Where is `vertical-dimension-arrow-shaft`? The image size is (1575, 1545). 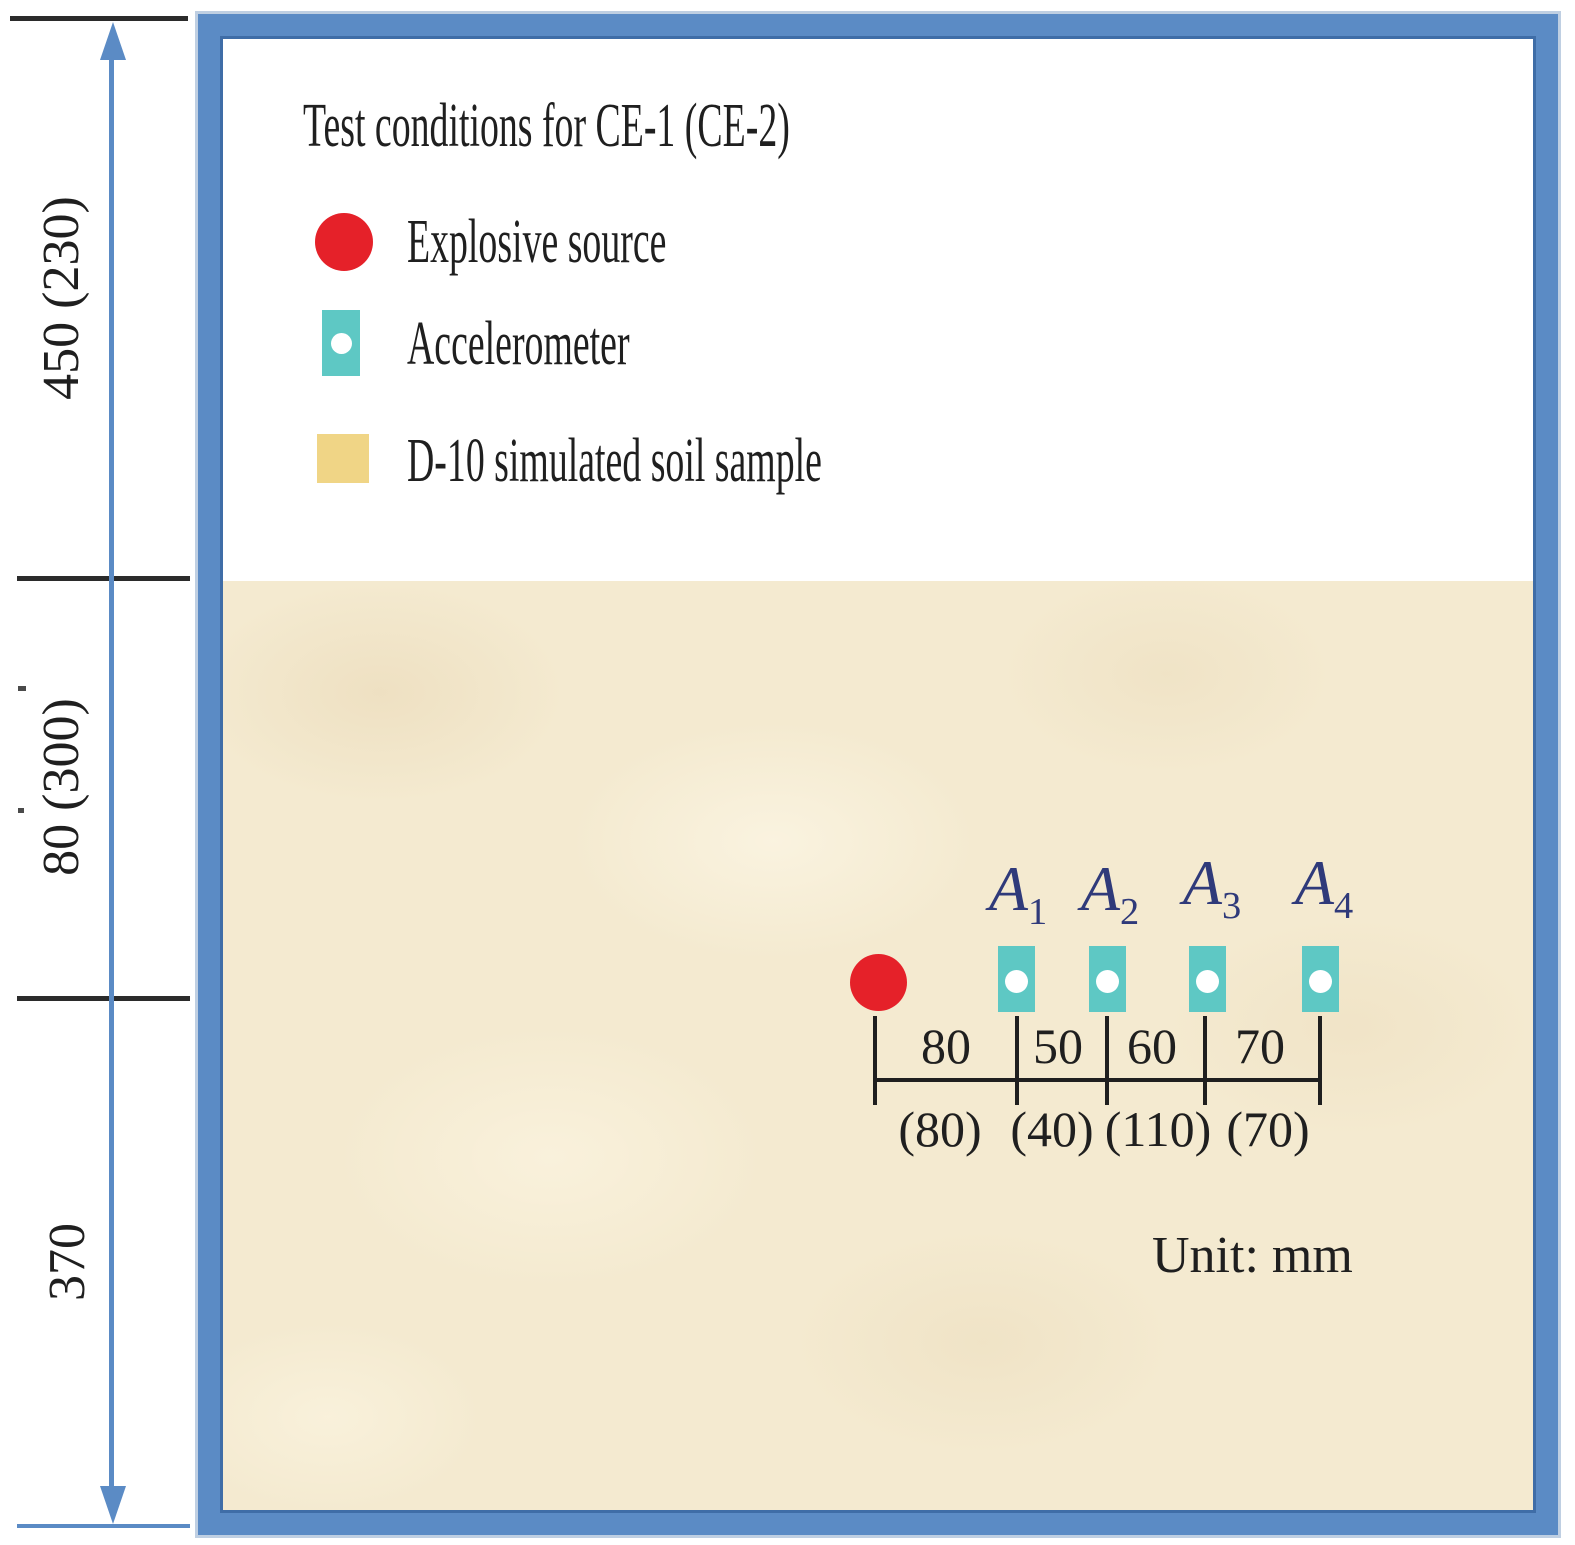
vertical-dimension-arrow-shaft is located at coordinates (111, 772).